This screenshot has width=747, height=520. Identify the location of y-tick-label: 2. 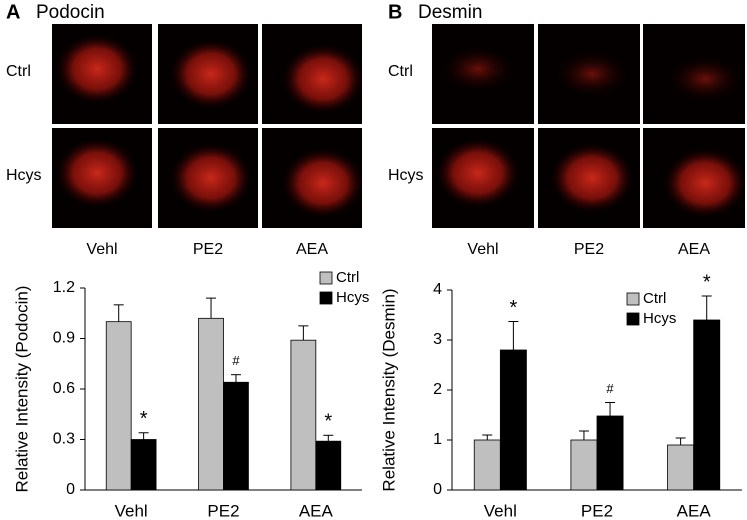
(437, 389).